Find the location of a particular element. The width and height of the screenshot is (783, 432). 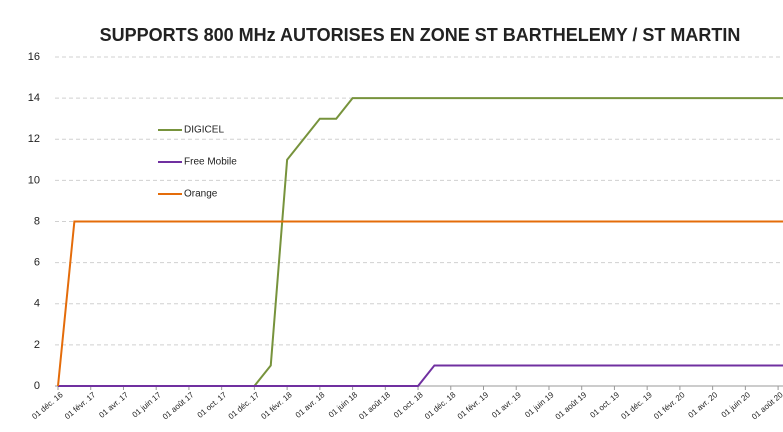

x-tick-label: 01 avr. 20 is located at coordinates (703, 405).